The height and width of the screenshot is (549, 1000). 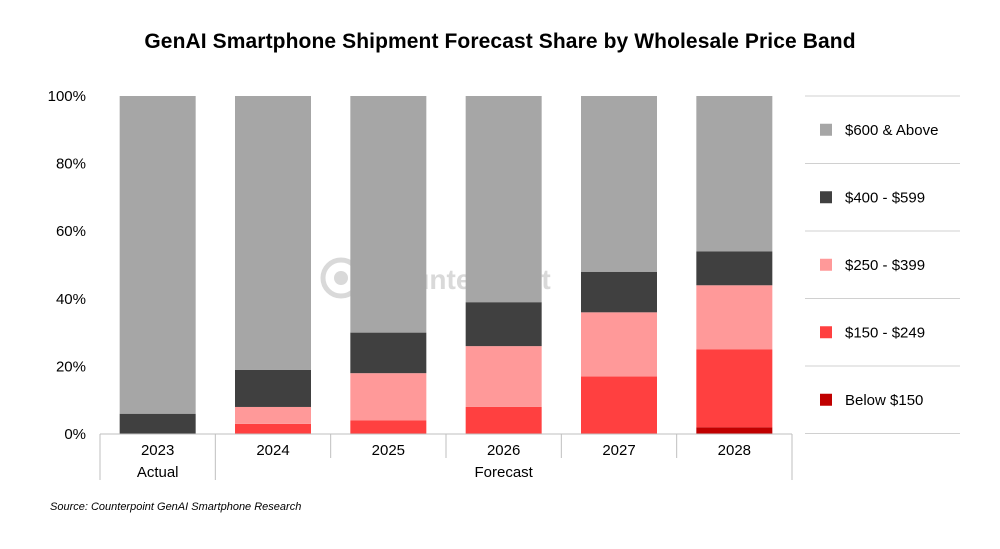 What do you see at coordinates (67, 265) in the screenshot?
I see `y-axis: 0% 20% 40% 60% 80% 100%` at bounding box center [67, 265].